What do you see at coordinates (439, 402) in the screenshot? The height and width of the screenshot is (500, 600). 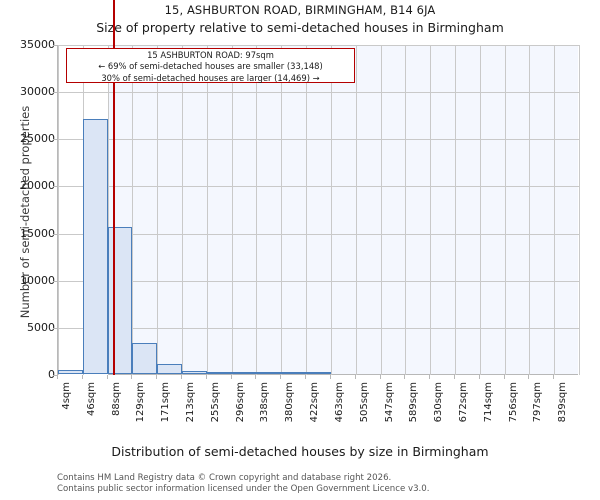 I see `x-axis-tick-label: 630sqm` at bounding box center [439, 402].